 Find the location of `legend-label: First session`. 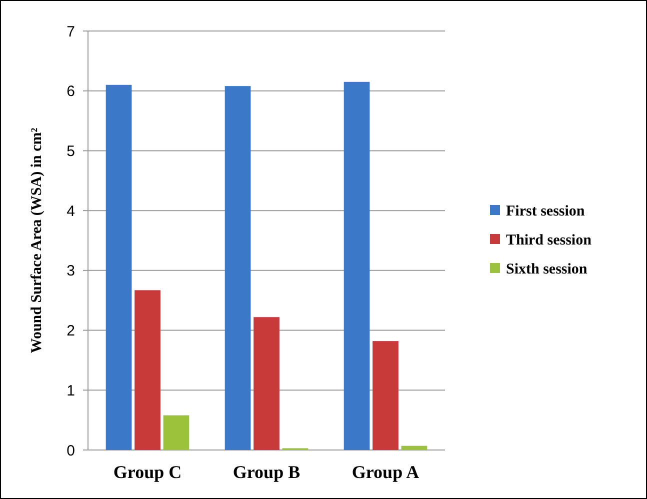

legend-label: First session is located at coordinates (546, 211).